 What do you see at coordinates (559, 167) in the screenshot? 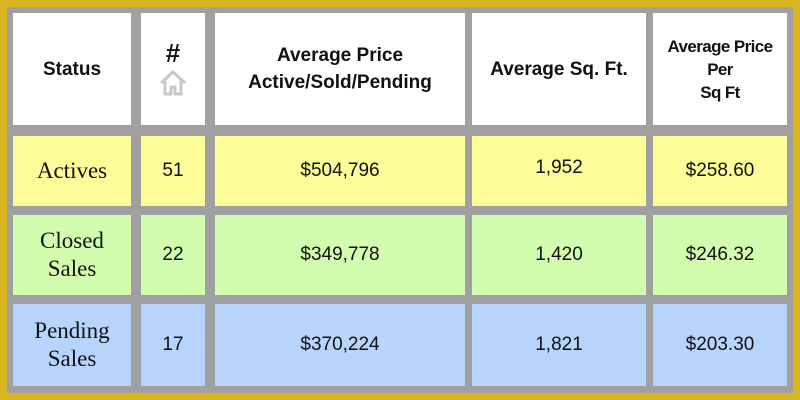
I see `row-avg-sqft-value: 1,952` at bounding box center [559, 167].